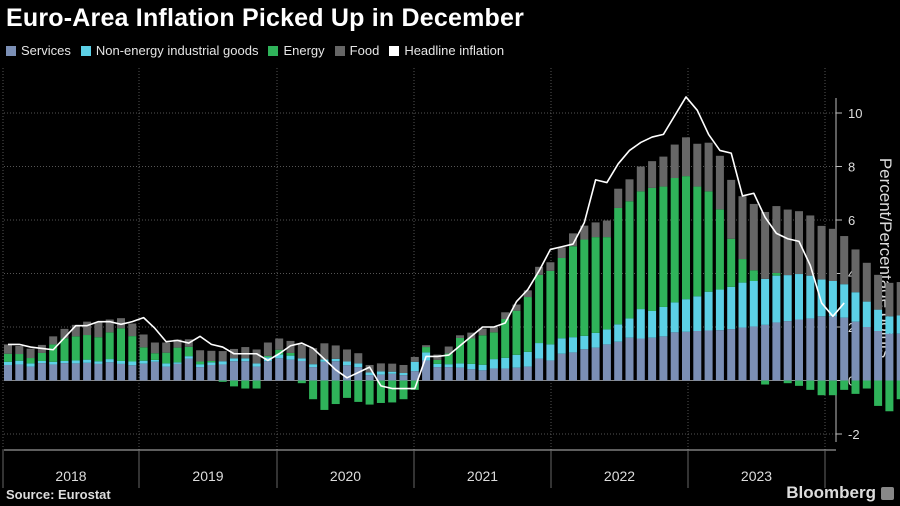  I want to click on x-year-label: 2018, so click(70, 476).